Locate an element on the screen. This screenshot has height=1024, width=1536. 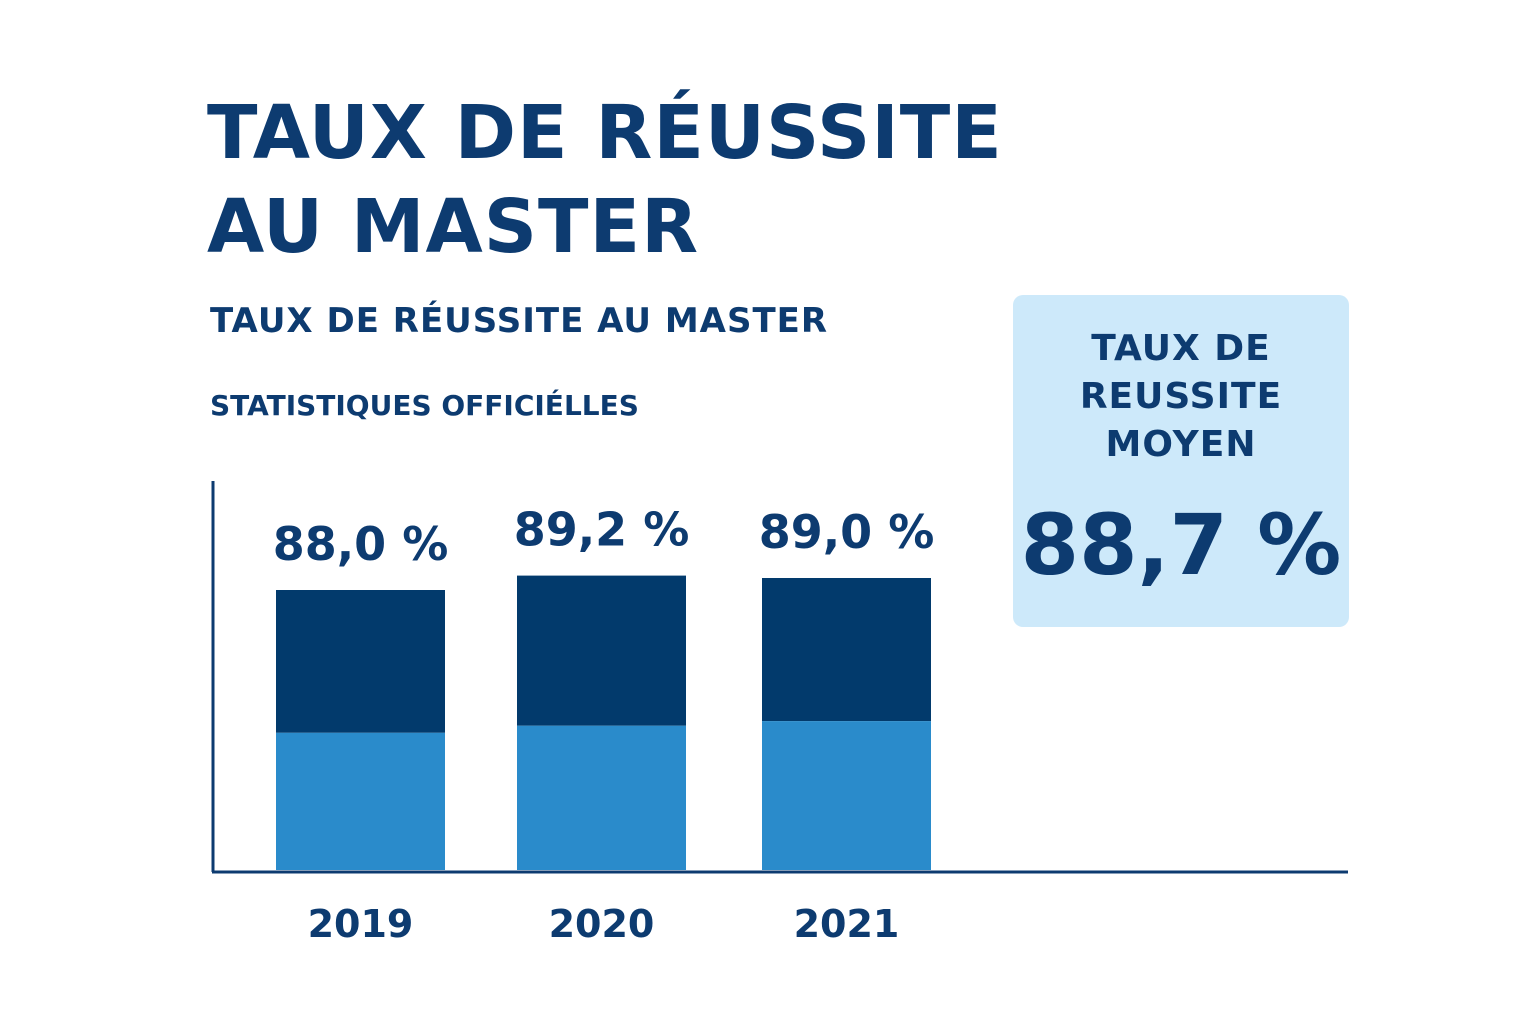
bar-2021-upper is located at coordinates (846, 650).